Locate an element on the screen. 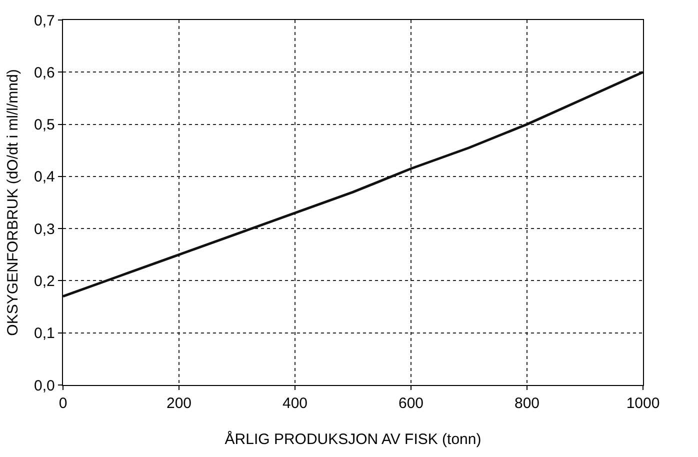  x-tick-label: 0 is located at coordinates (63, 403).